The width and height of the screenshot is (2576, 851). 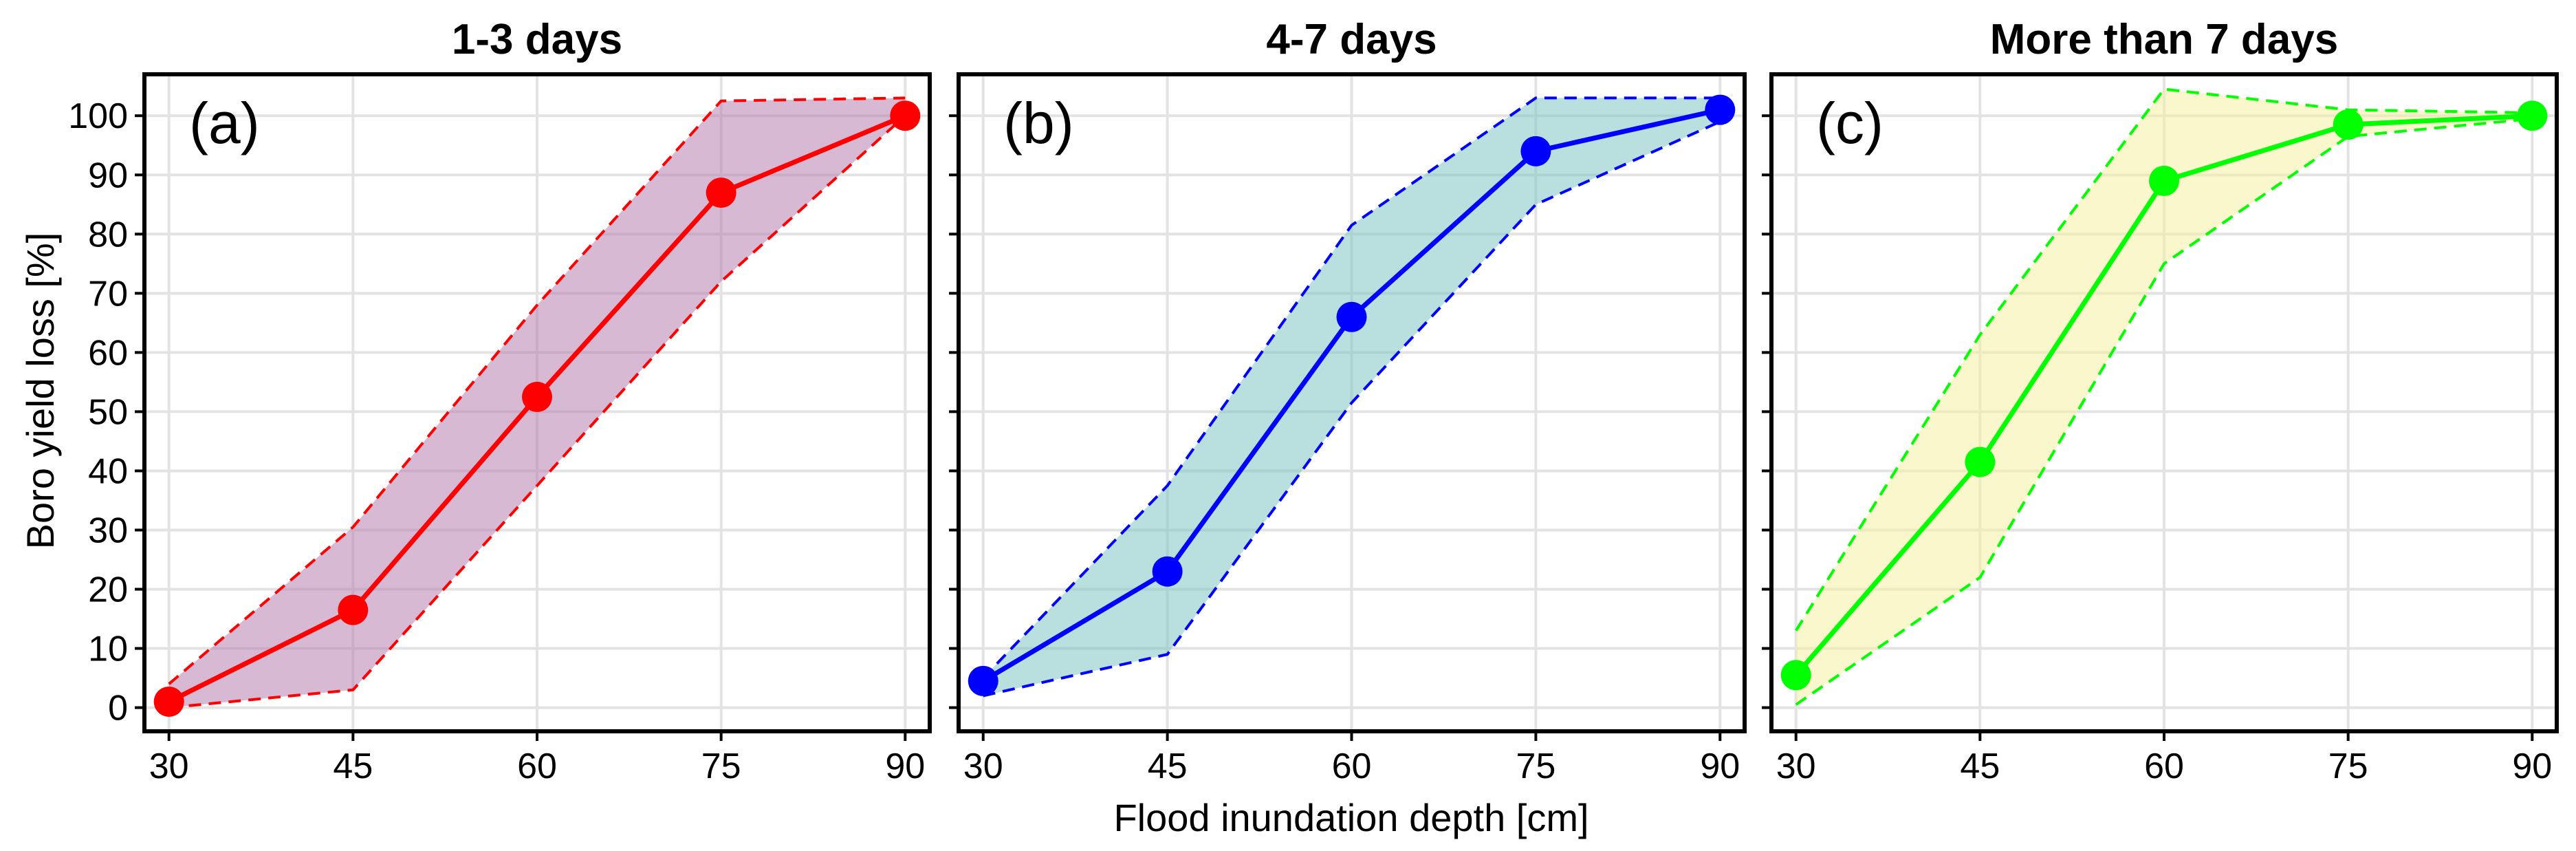 I want to click on y-tick-label: 80, so click(x=108, y=235).